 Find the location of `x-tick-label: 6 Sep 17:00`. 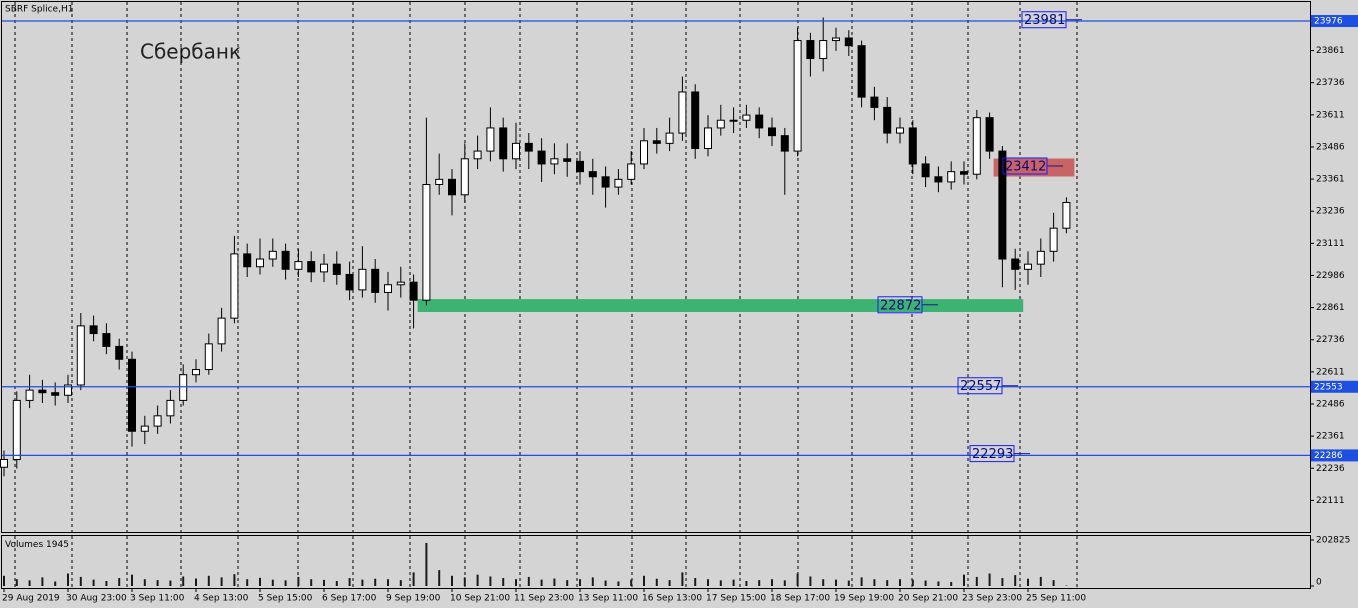

x-tick-label: 6 Sep 17:00 is located at coordinates (349, 599).